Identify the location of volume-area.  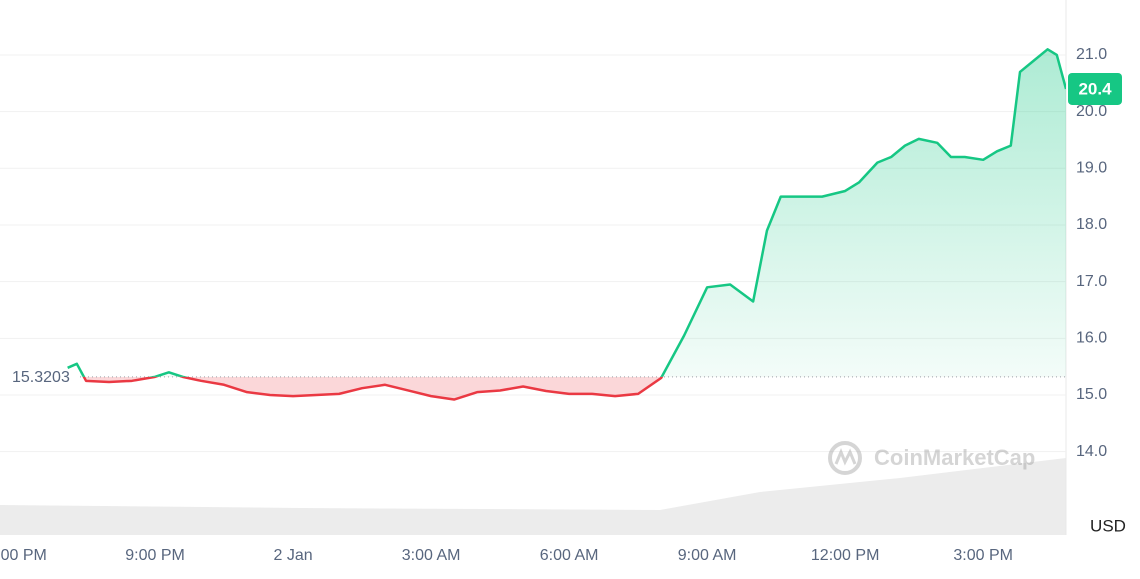
(533, 496).